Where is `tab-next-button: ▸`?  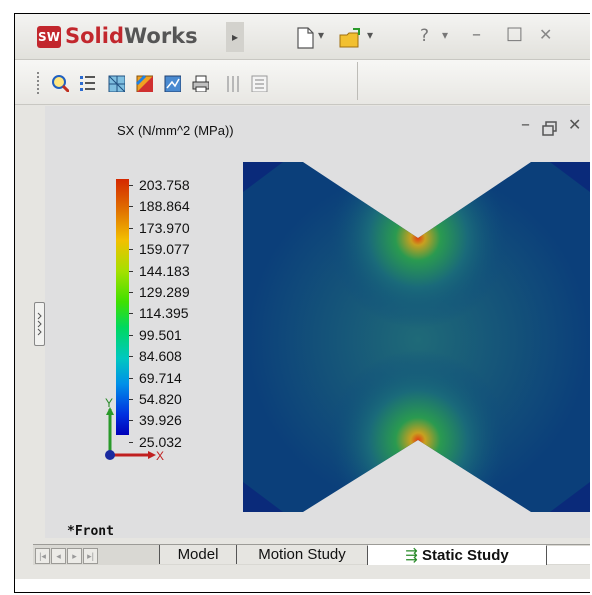 tab-next-button: ▸ is located at coordinates (74, 556).